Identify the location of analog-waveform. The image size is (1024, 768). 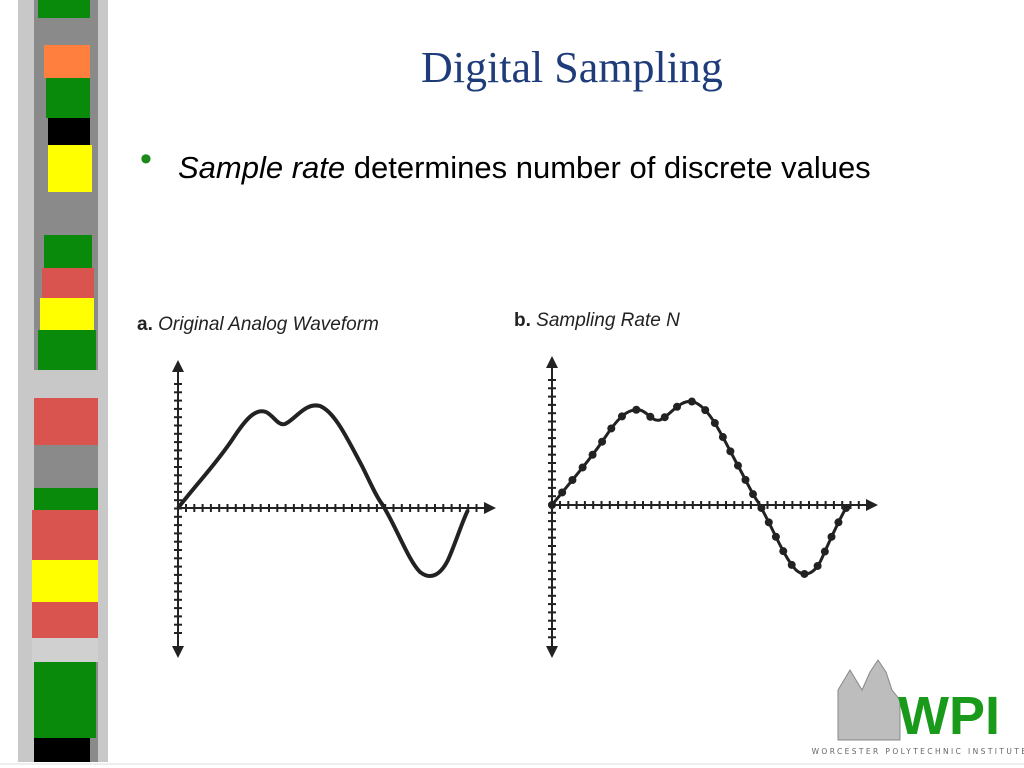
(323, 490).